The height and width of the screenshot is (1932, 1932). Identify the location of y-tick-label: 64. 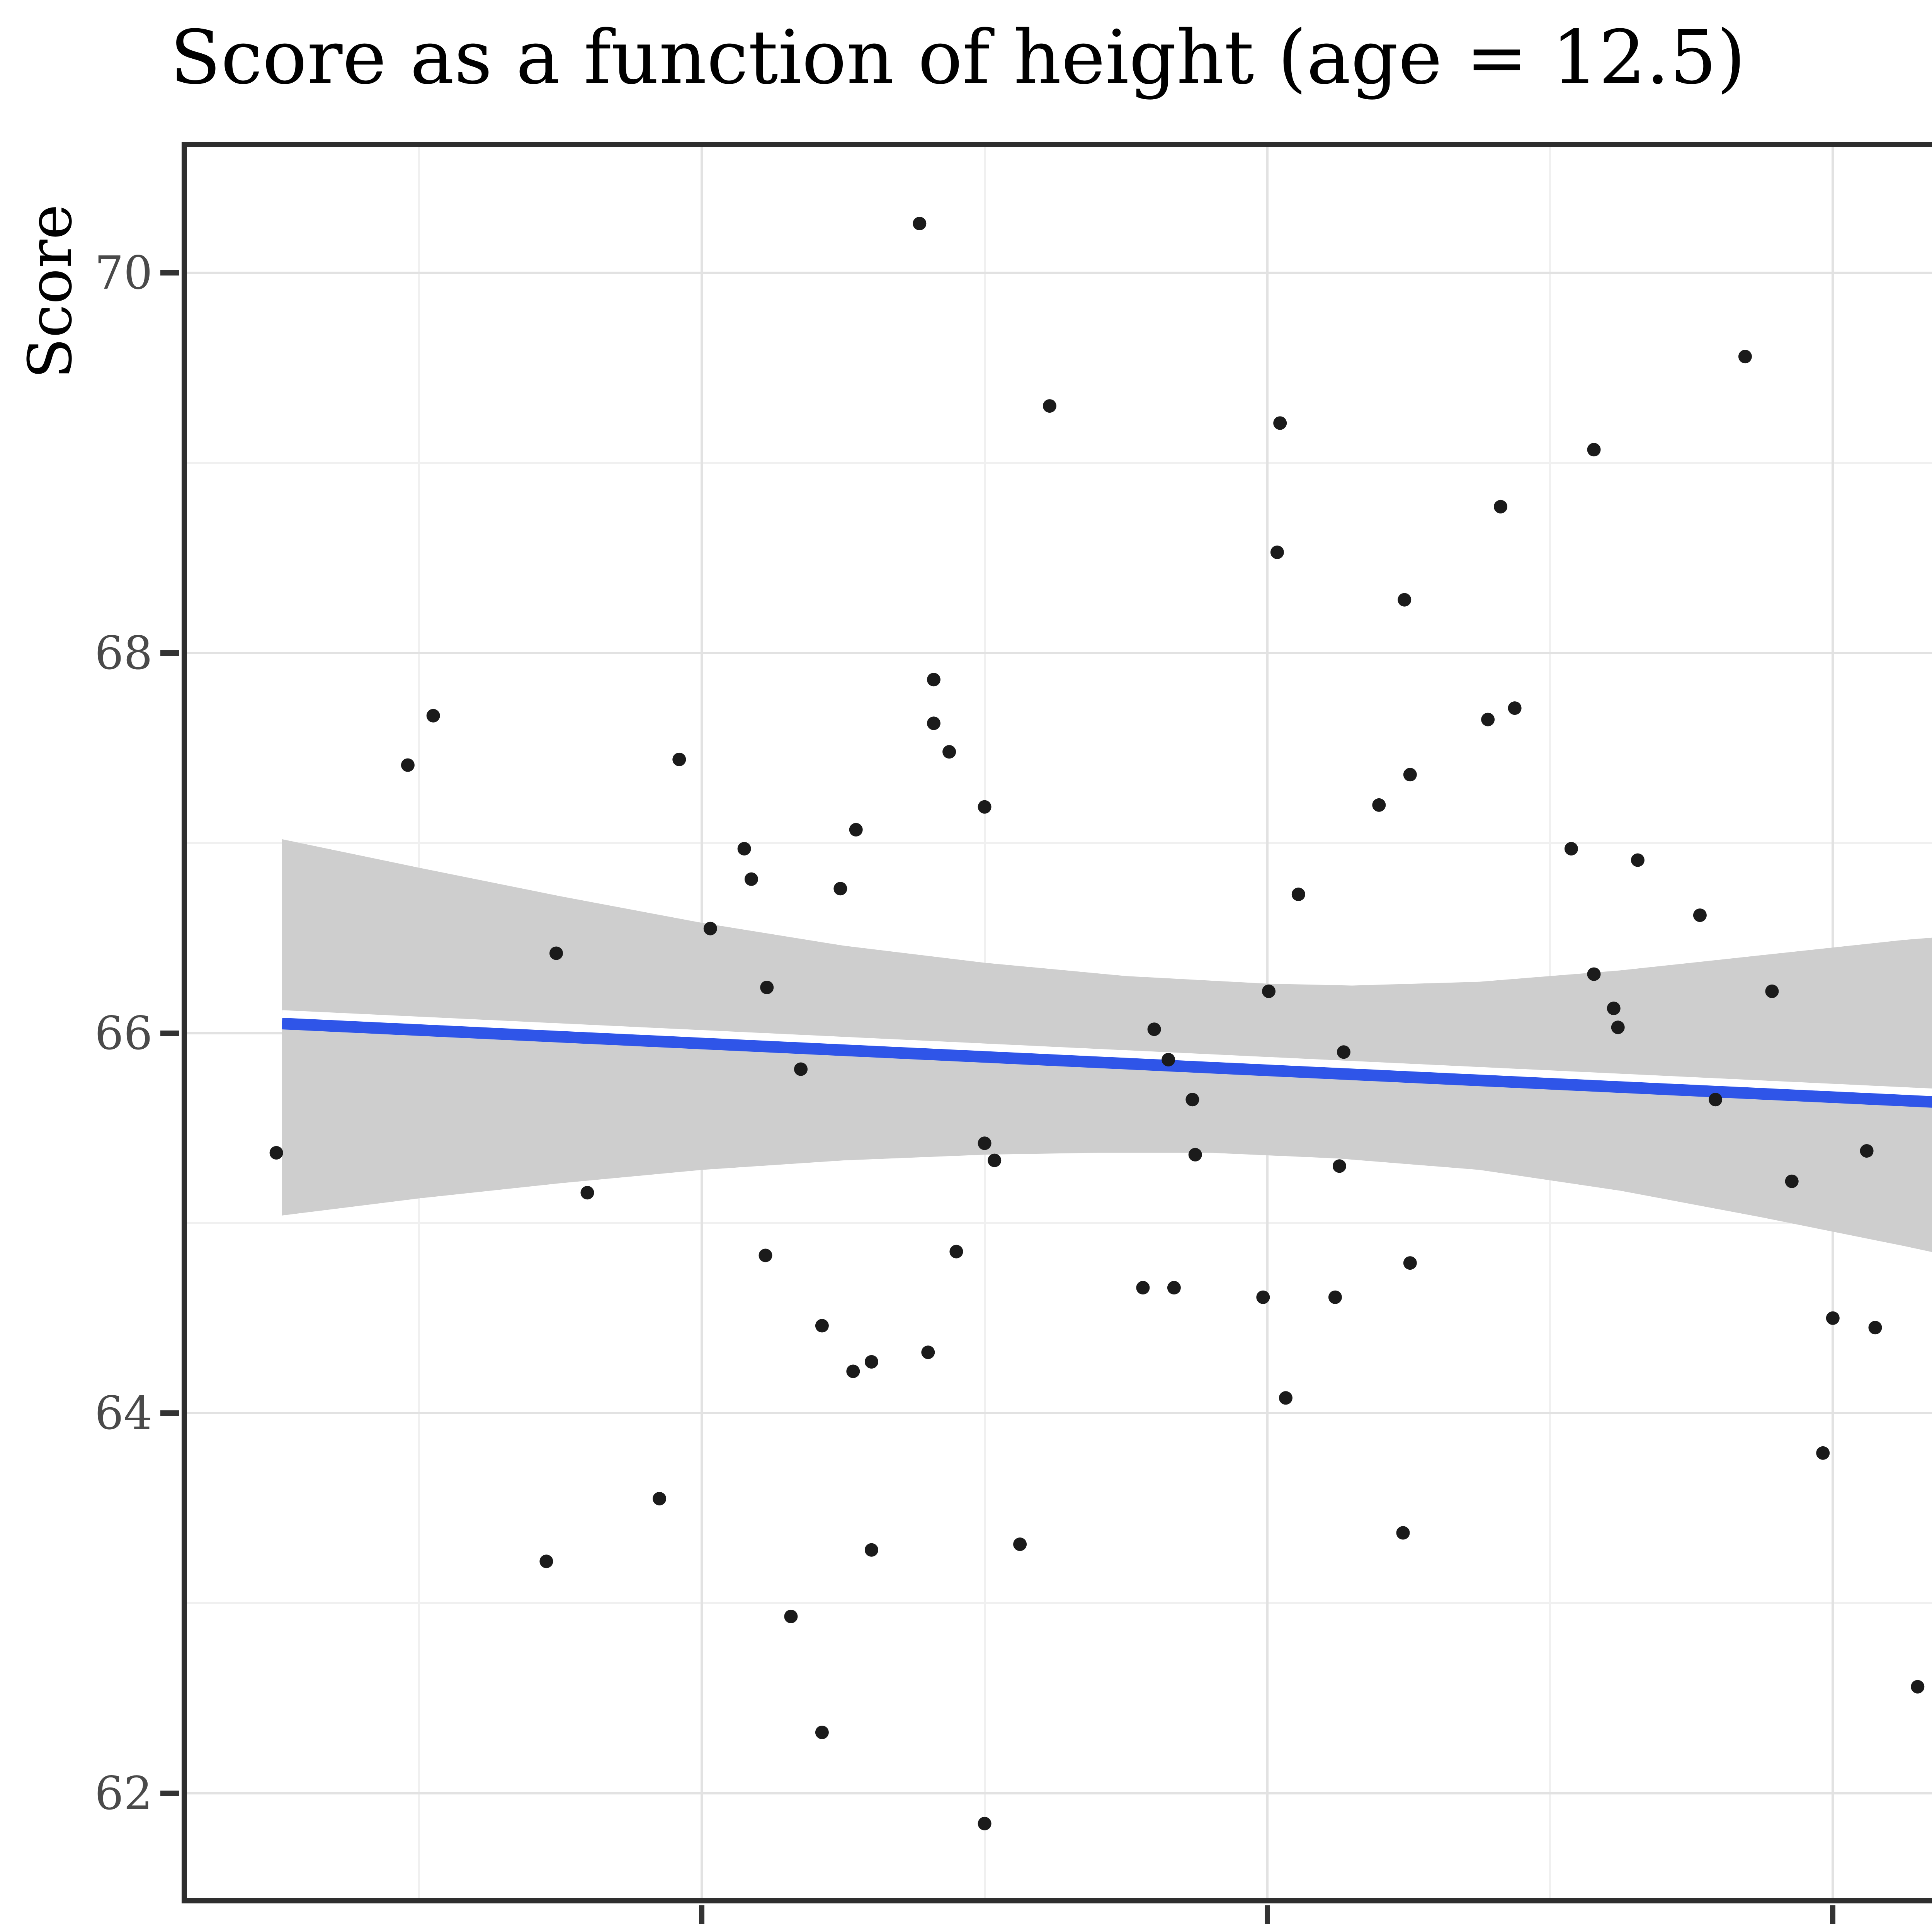
(124, 1413).